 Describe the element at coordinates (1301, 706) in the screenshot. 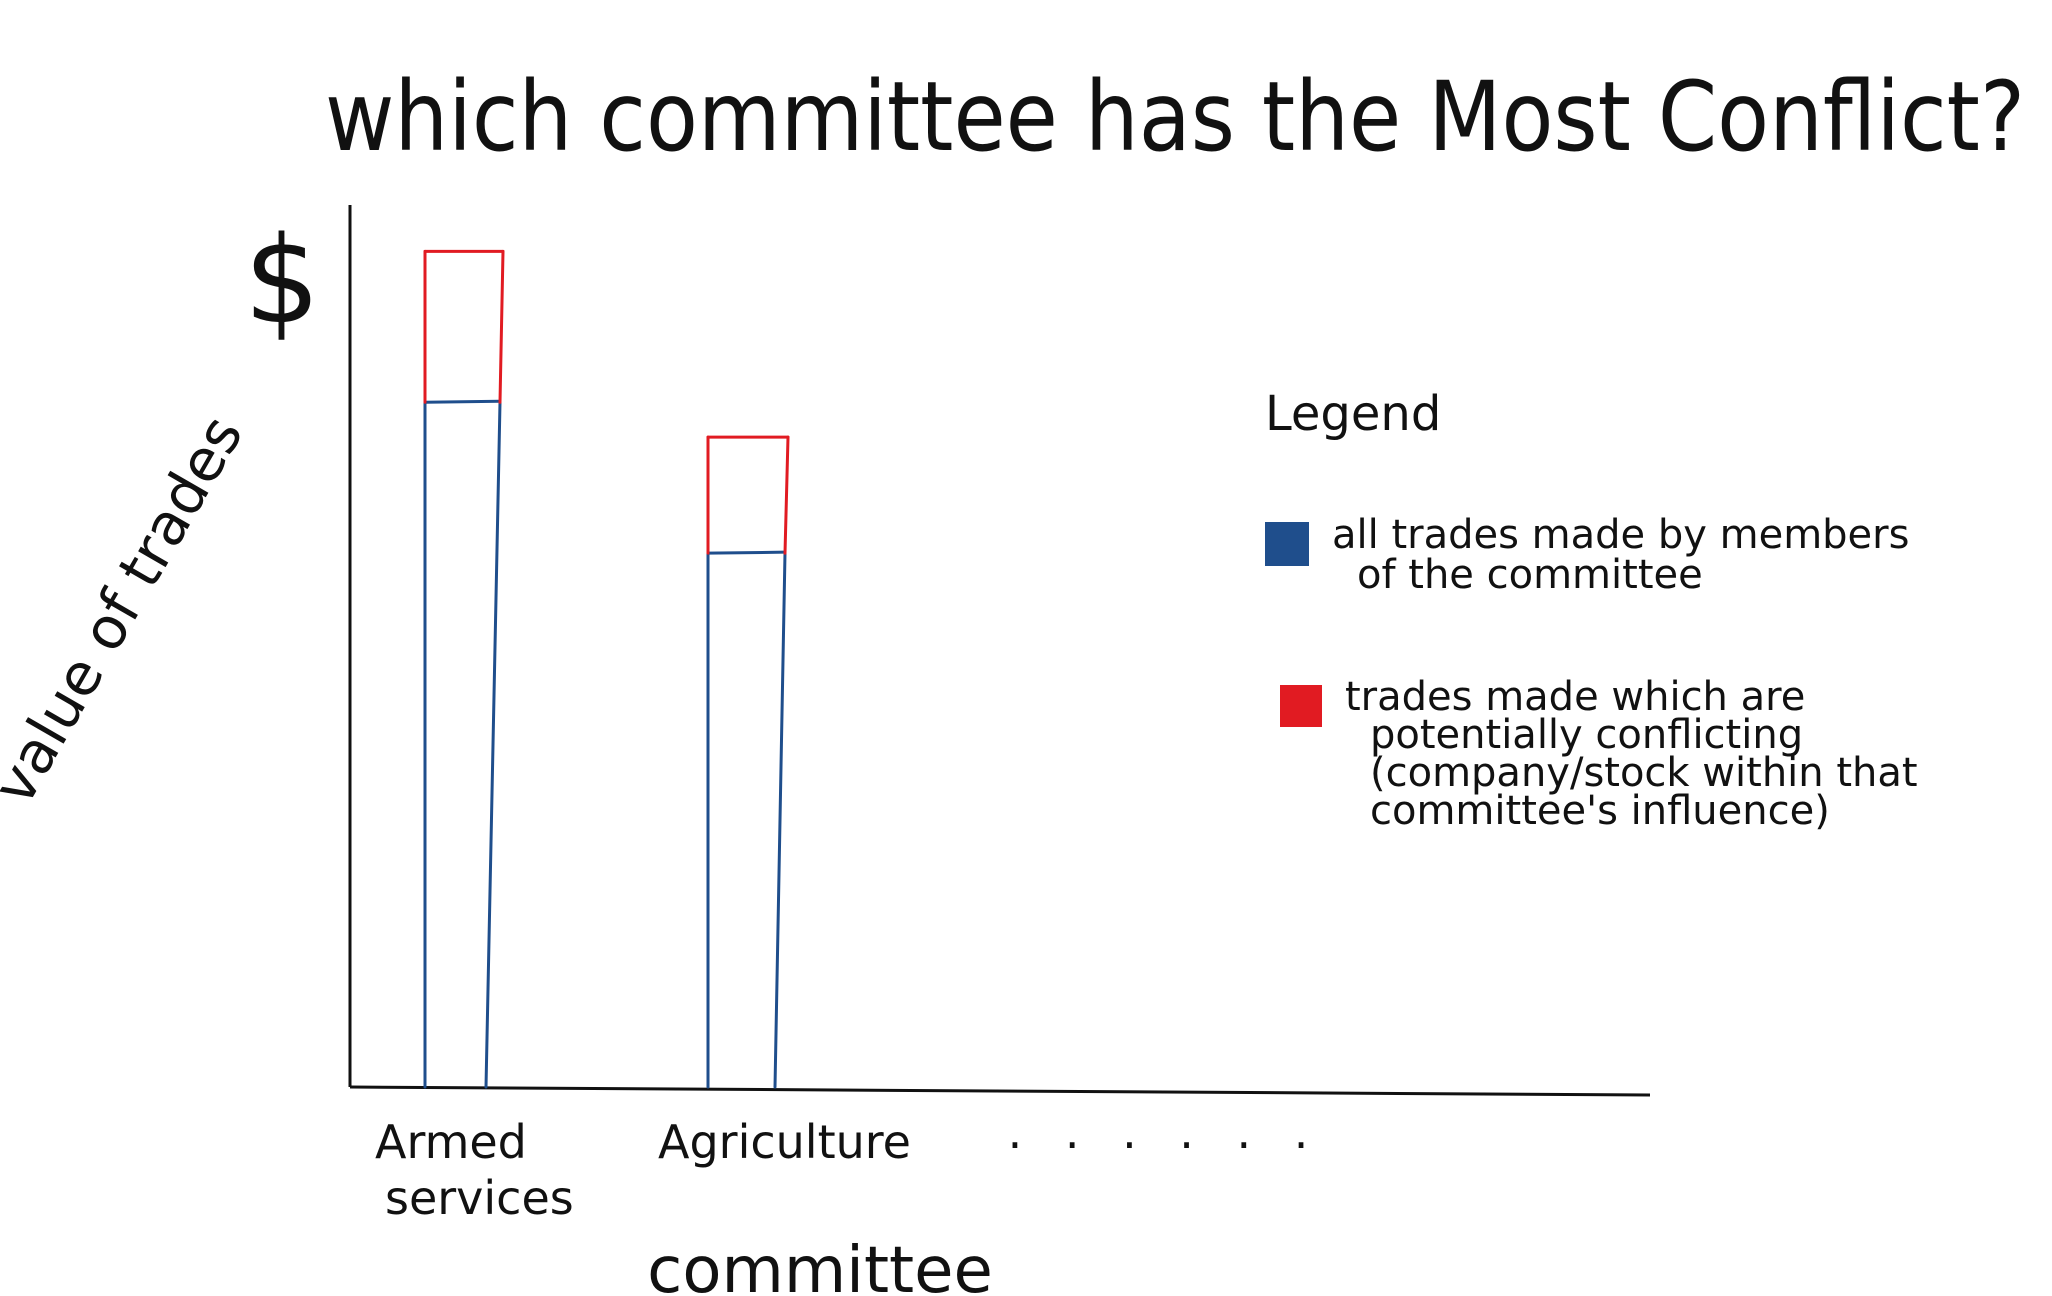

I see `legend-swatch-conflicting-trades` at that location.